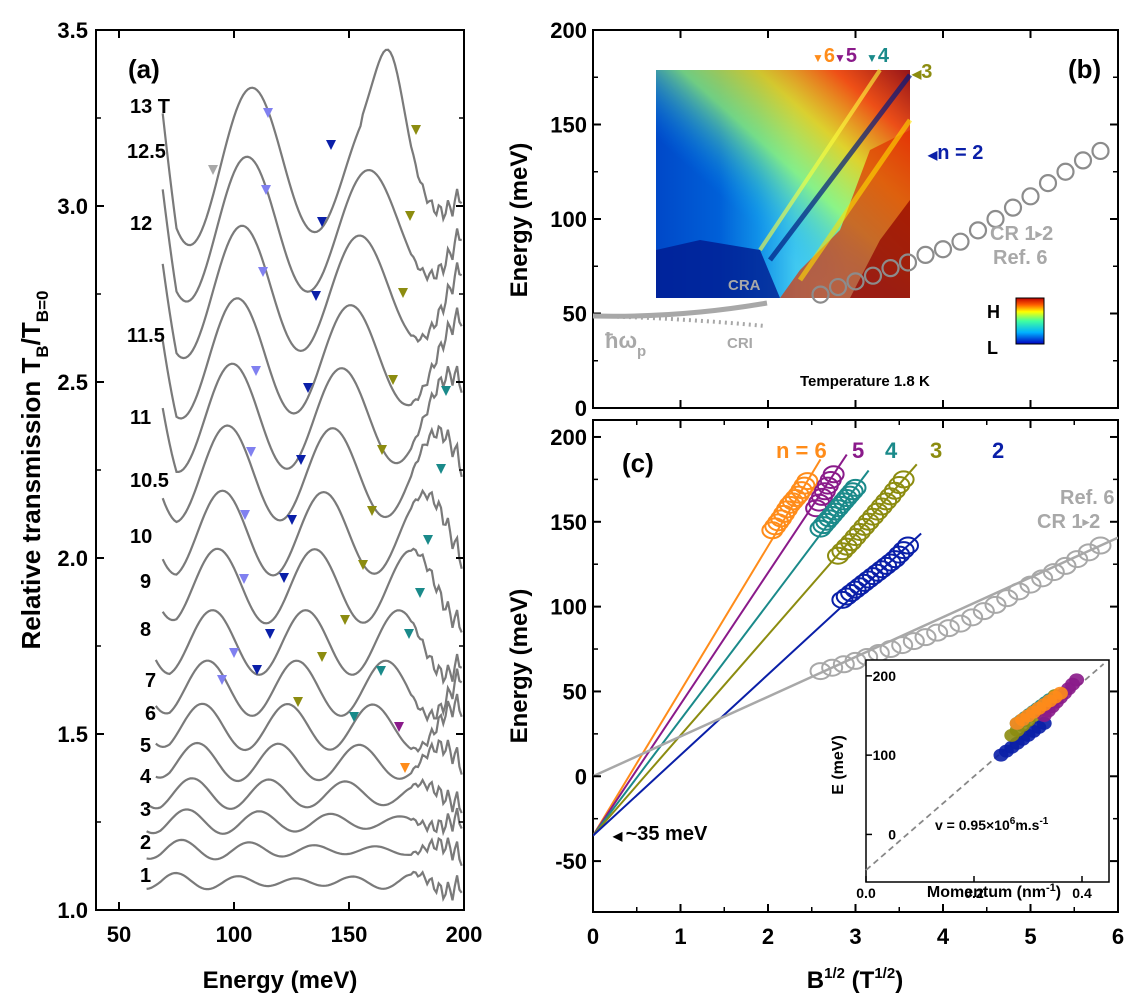 The width and height of the screenshot is (1142, 1007). Describe the element at coordinates (993, 312) in the screenshot. I see `colour-scale-high: H` at that location.